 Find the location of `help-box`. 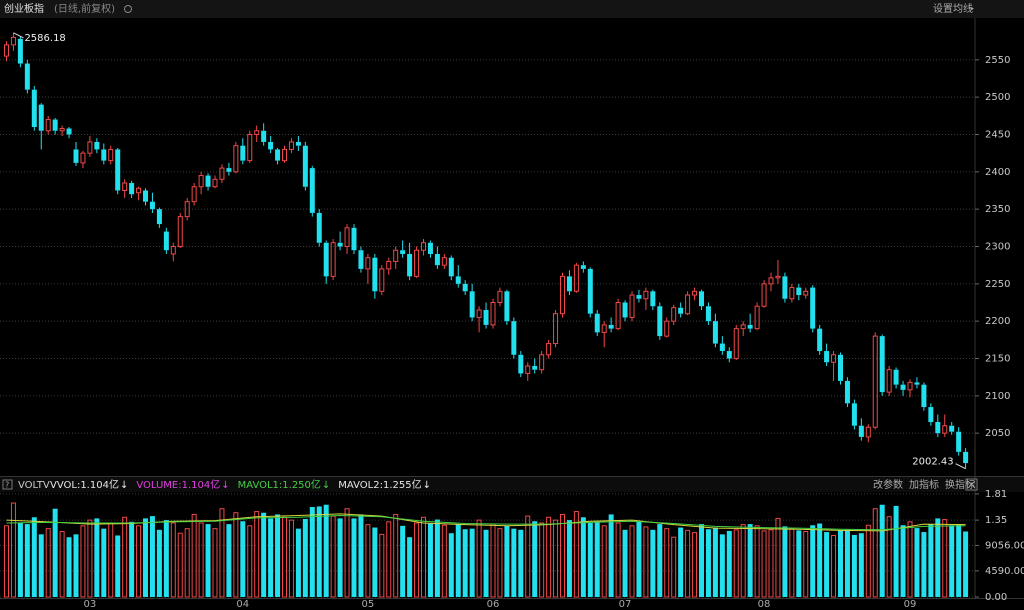

help-box is located at coordinates (7, 484).